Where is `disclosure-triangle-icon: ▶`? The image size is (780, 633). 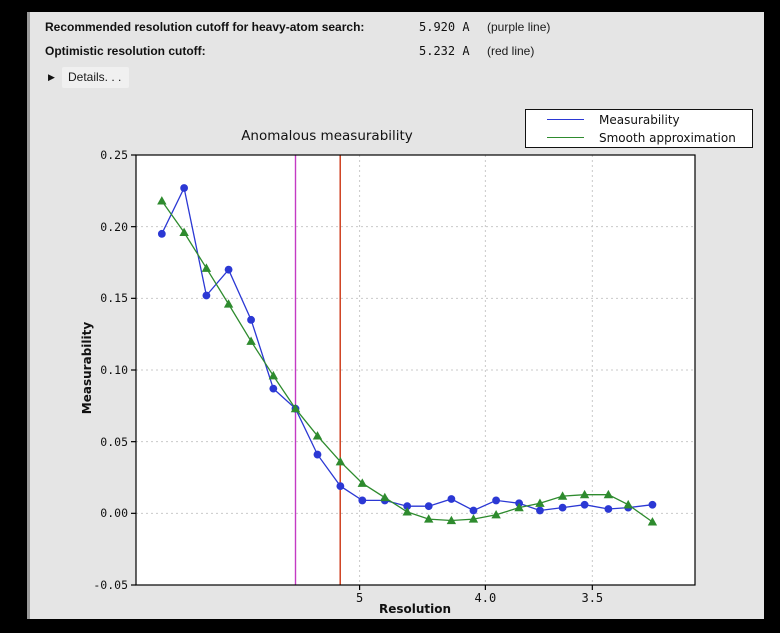 disclosure-triangle-icon: ▶ is located at coordinates (51, 77).